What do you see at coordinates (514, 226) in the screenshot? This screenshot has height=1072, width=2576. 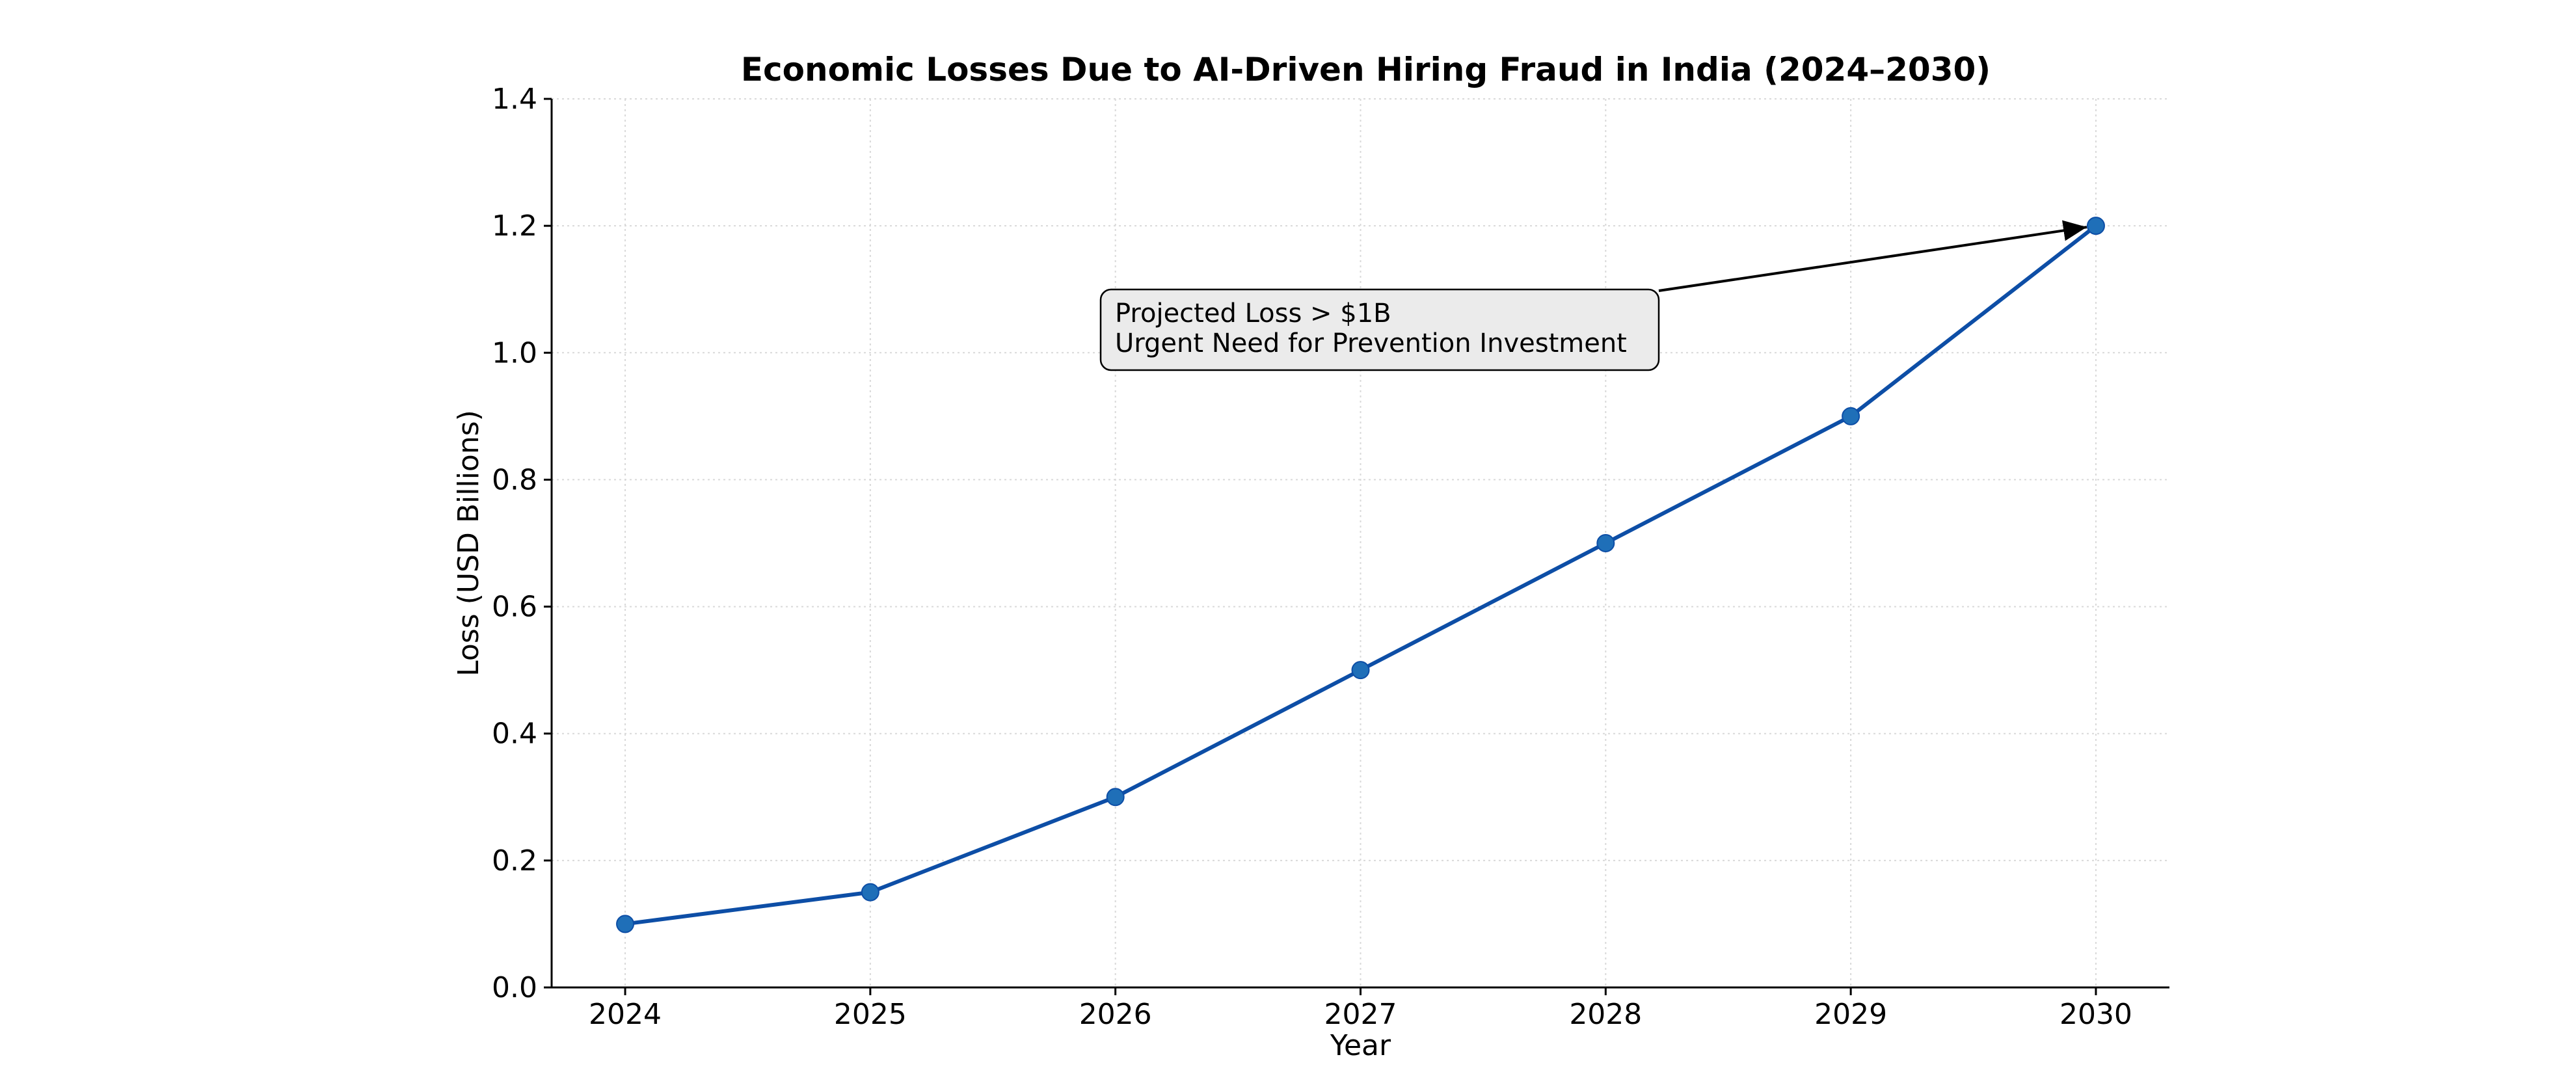 I see `y-tick-label: 1.2` at bounding box center [514, 226].